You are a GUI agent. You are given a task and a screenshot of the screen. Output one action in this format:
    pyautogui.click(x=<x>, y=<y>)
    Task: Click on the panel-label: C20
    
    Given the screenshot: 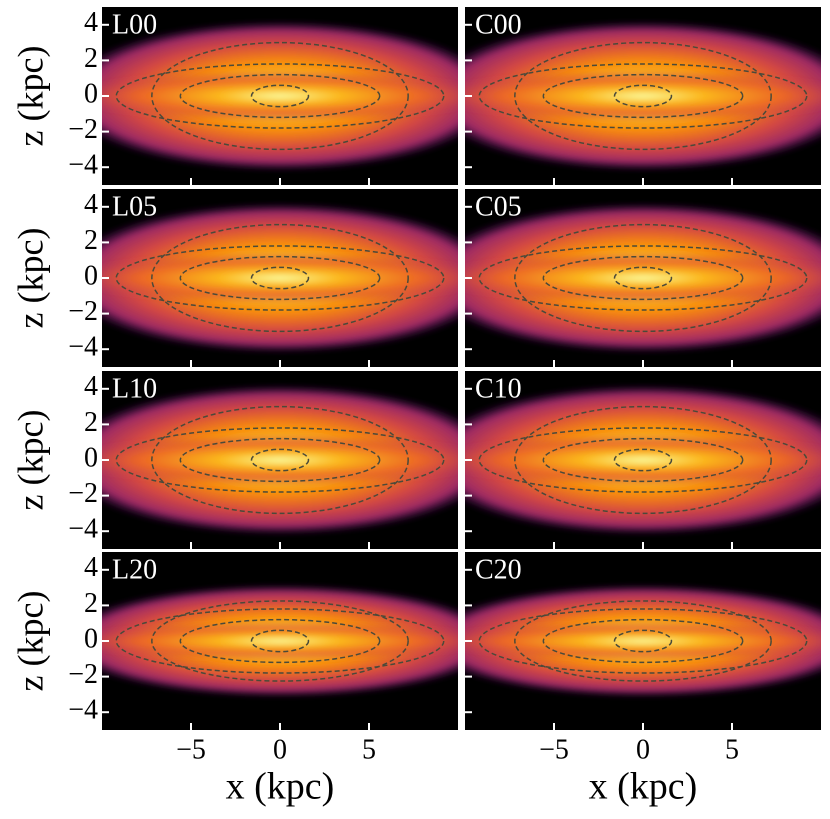 What is the action you would take?
    pyautogui.click(x=498, y=569)
    